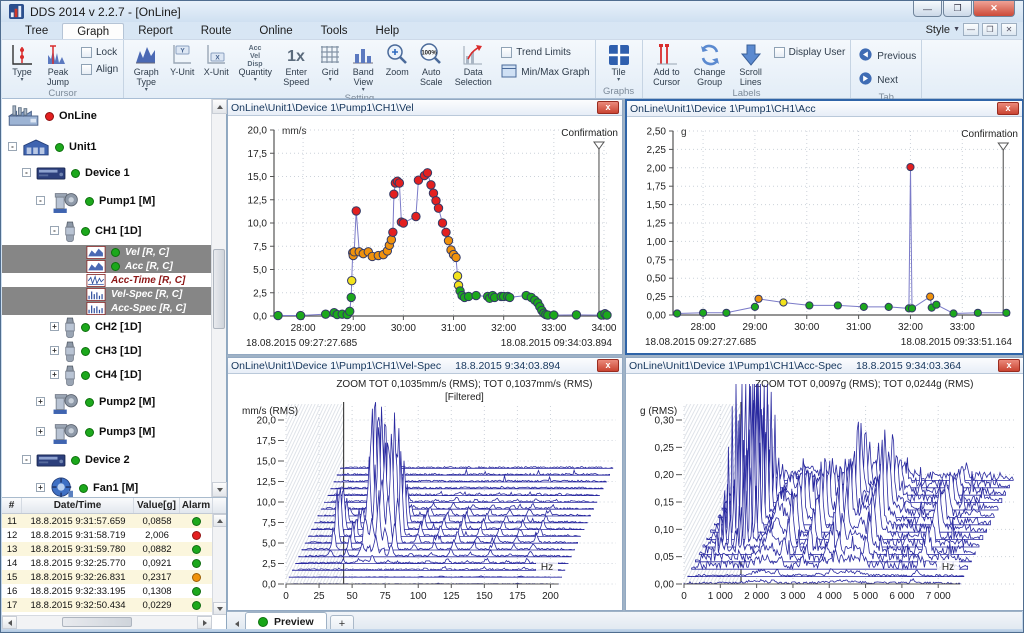 The height and width of the screenshot is (633, 1024). Describe the element at coordinates (387, 31) in the screenshot. I see `menu-tab-help: Help` at that location.